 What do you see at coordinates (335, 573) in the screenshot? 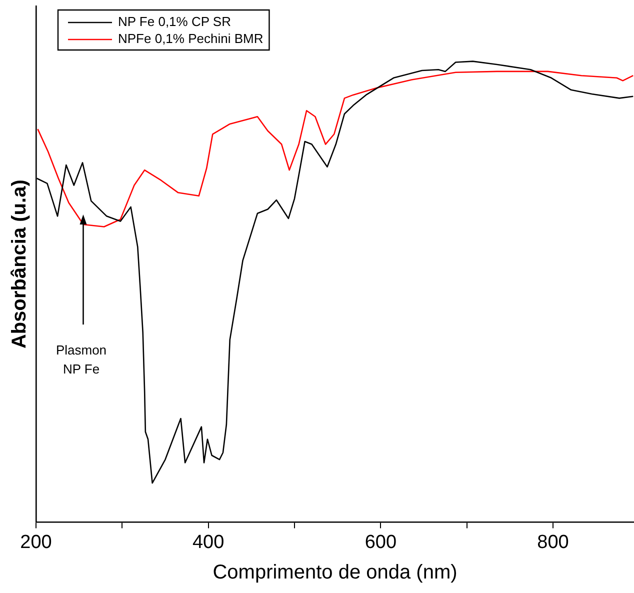
I see `x-axis-title: Comprimento de onda (nm)` at bounding box center [335, 573].